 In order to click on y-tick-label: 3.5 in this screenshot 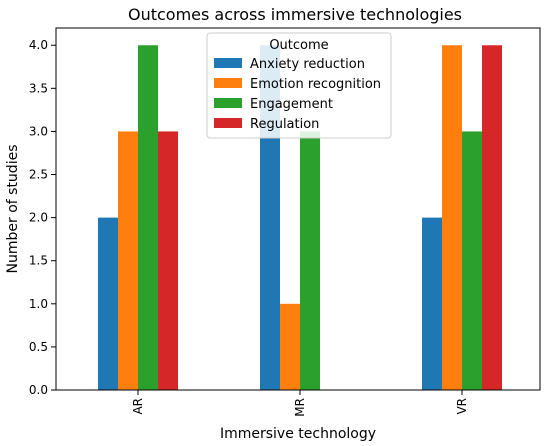, I will do `click(38, 88)`.